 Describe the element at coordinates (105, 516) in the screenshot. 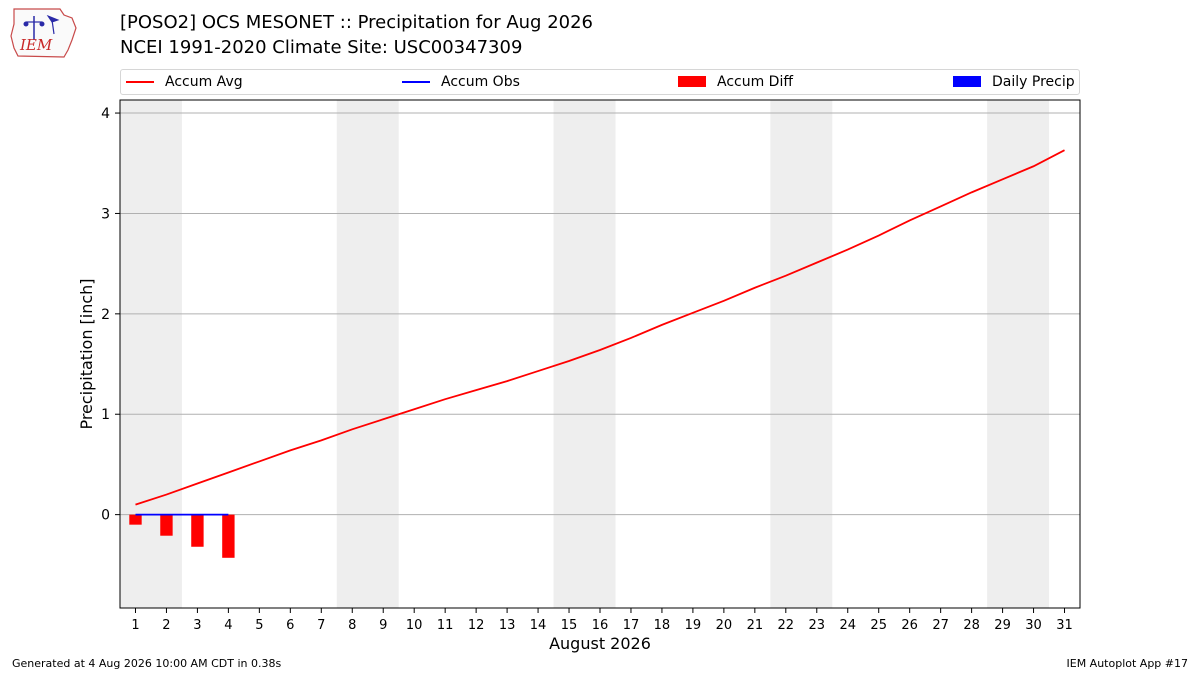

I see `y-tick-label: 0` at that location.